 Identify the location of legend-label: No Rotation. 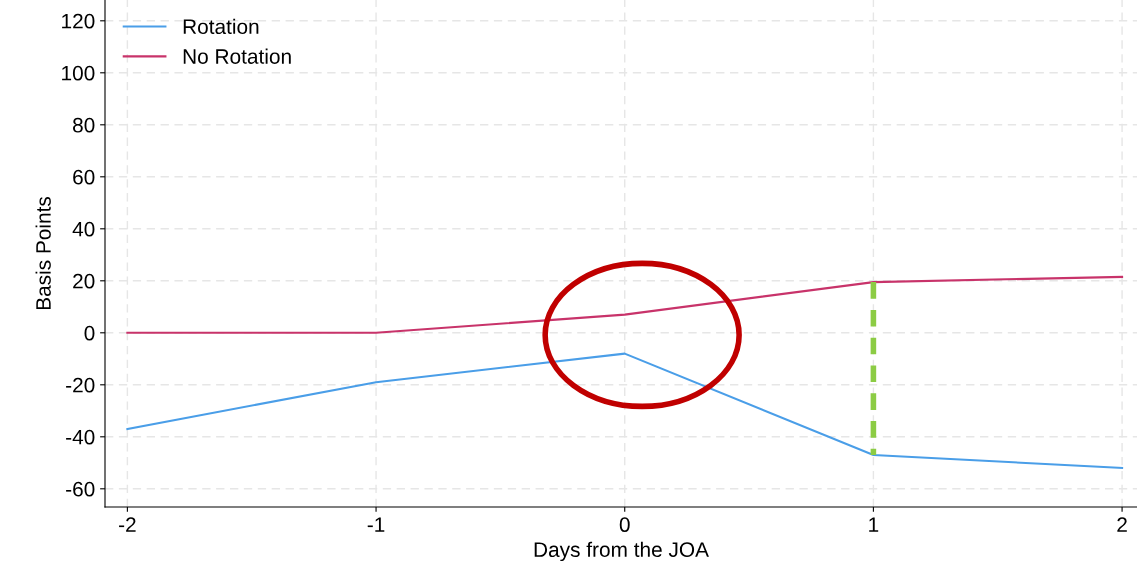
(237, 56).